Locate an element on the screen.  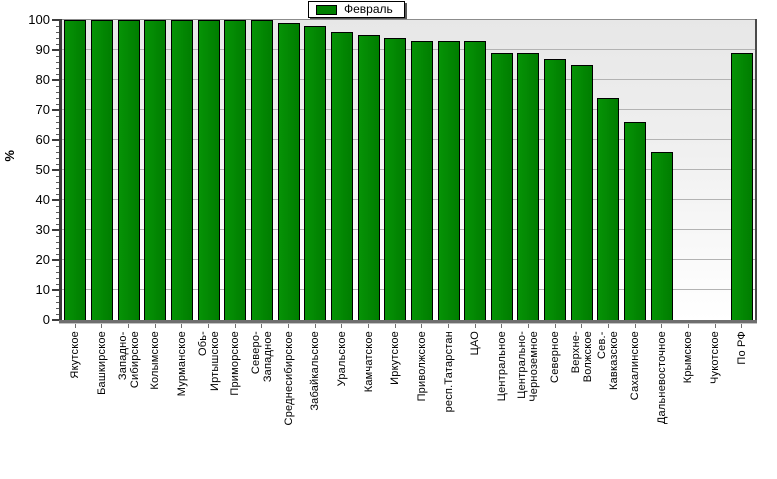
x-label-slot: Северное is located at coordinates (555, 403).